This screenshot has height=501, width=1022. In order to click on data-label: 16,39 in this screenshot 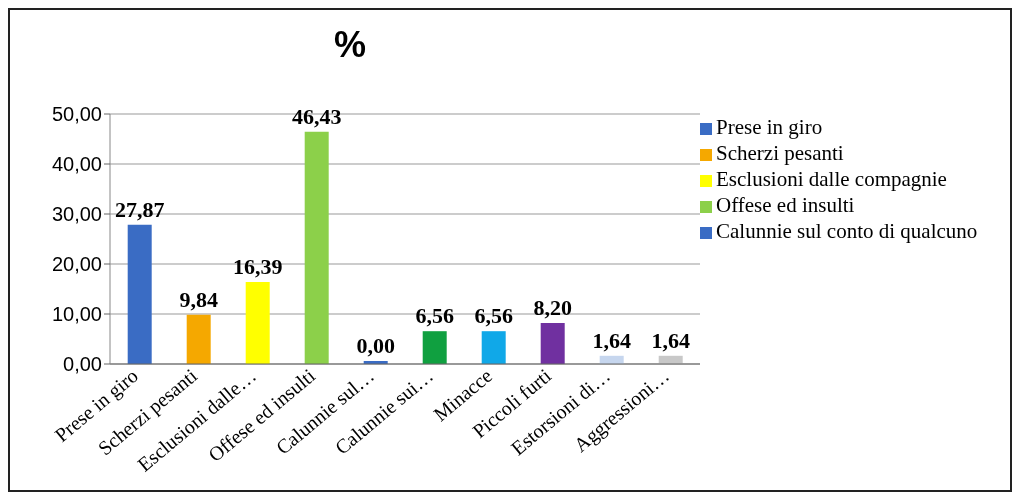, I will do `click(257, 267)`.